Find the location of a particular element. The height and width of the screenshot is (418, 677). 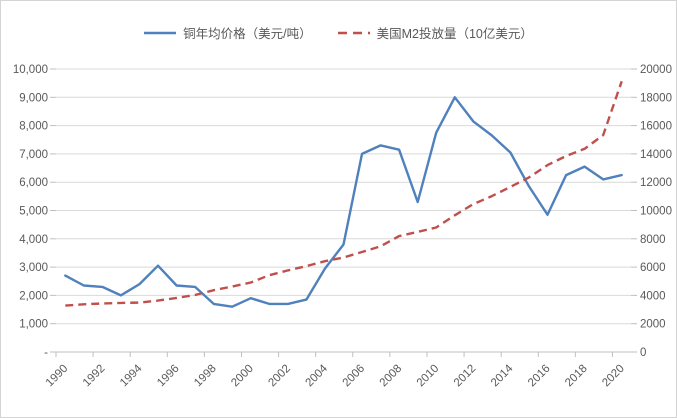

y-left-tick-label: 8,000 is located at coordinates (33, 127).